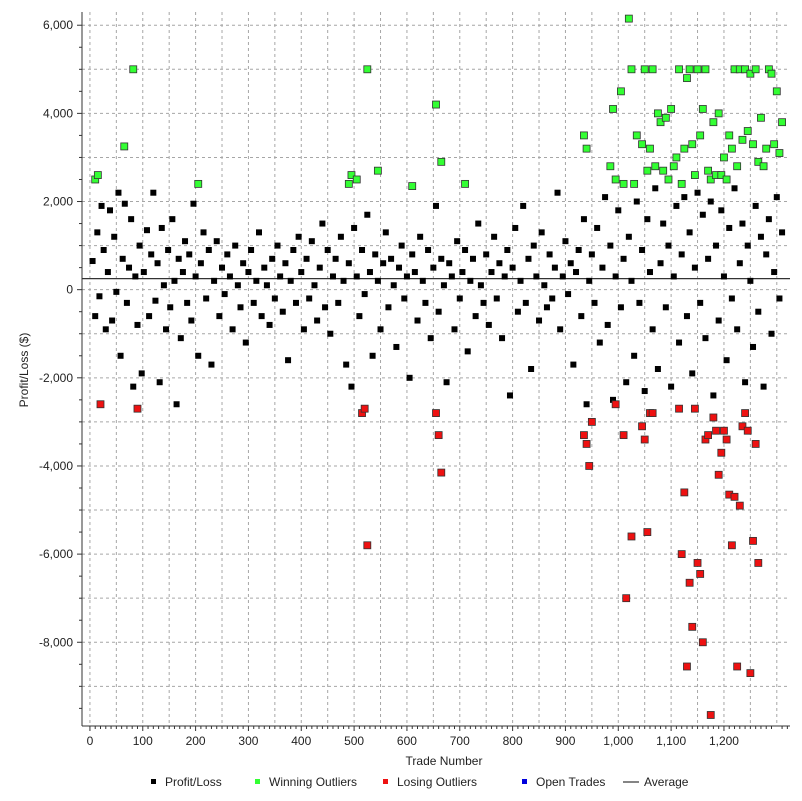 Image resolution: width=802 pixels, height=801 pixels. I want to click on legend-label: Winning Outliers, so click(313, 782).